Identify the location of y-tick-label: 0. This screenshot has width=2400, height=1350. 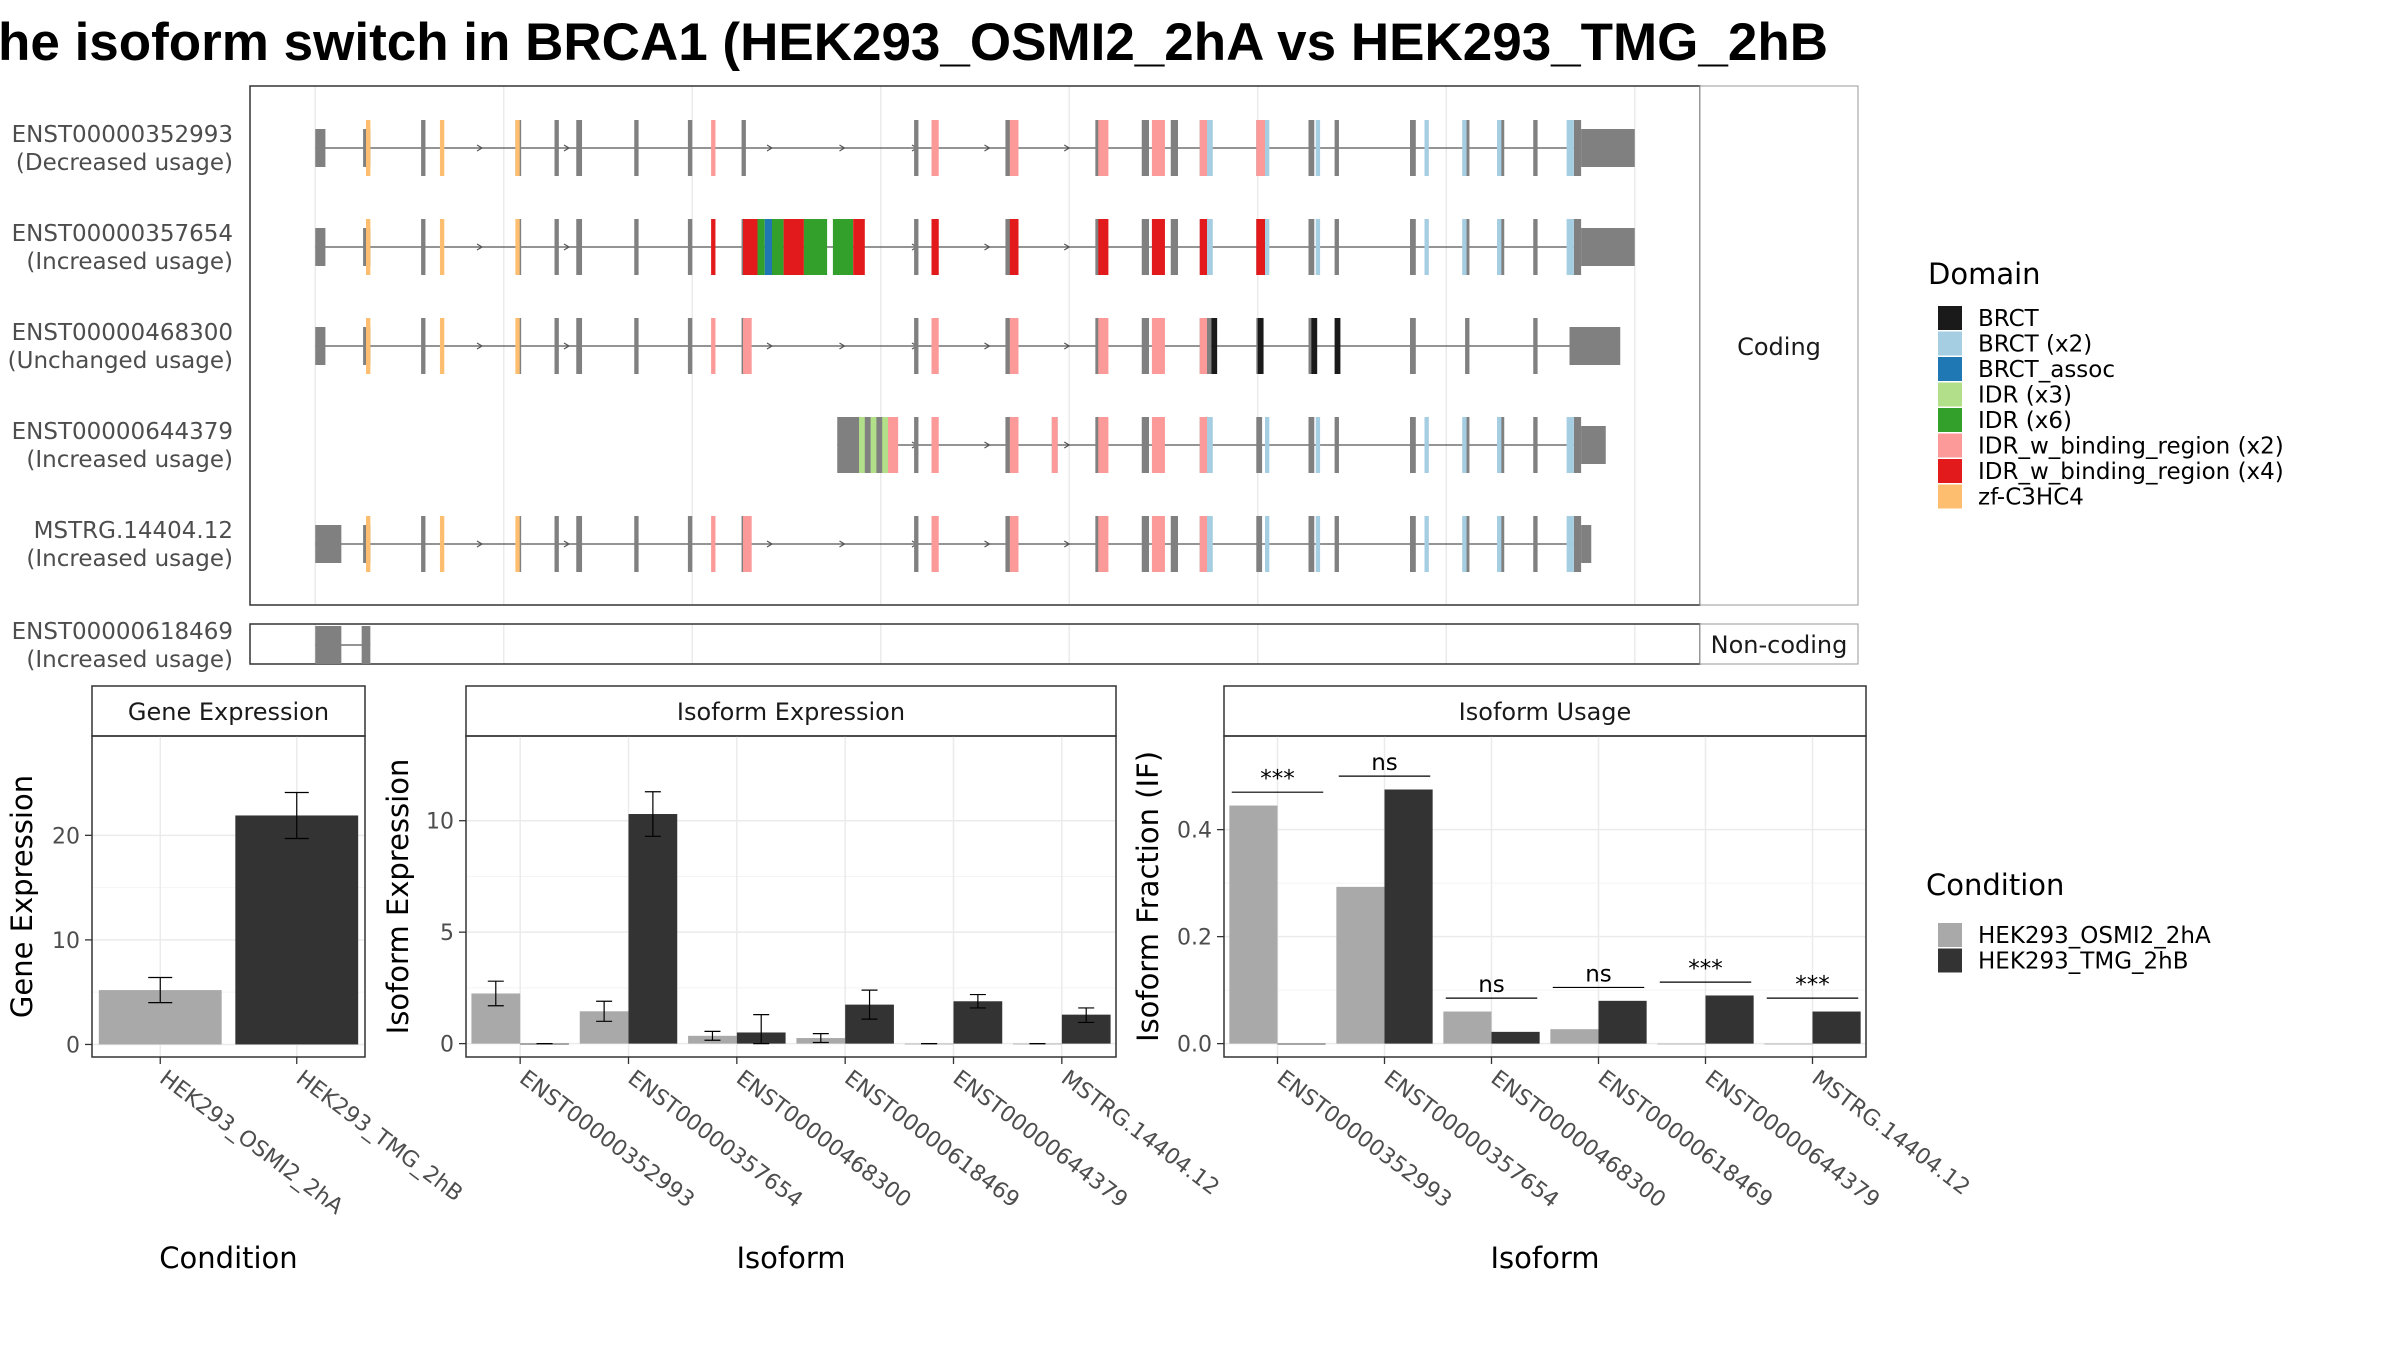
(73, 1045).